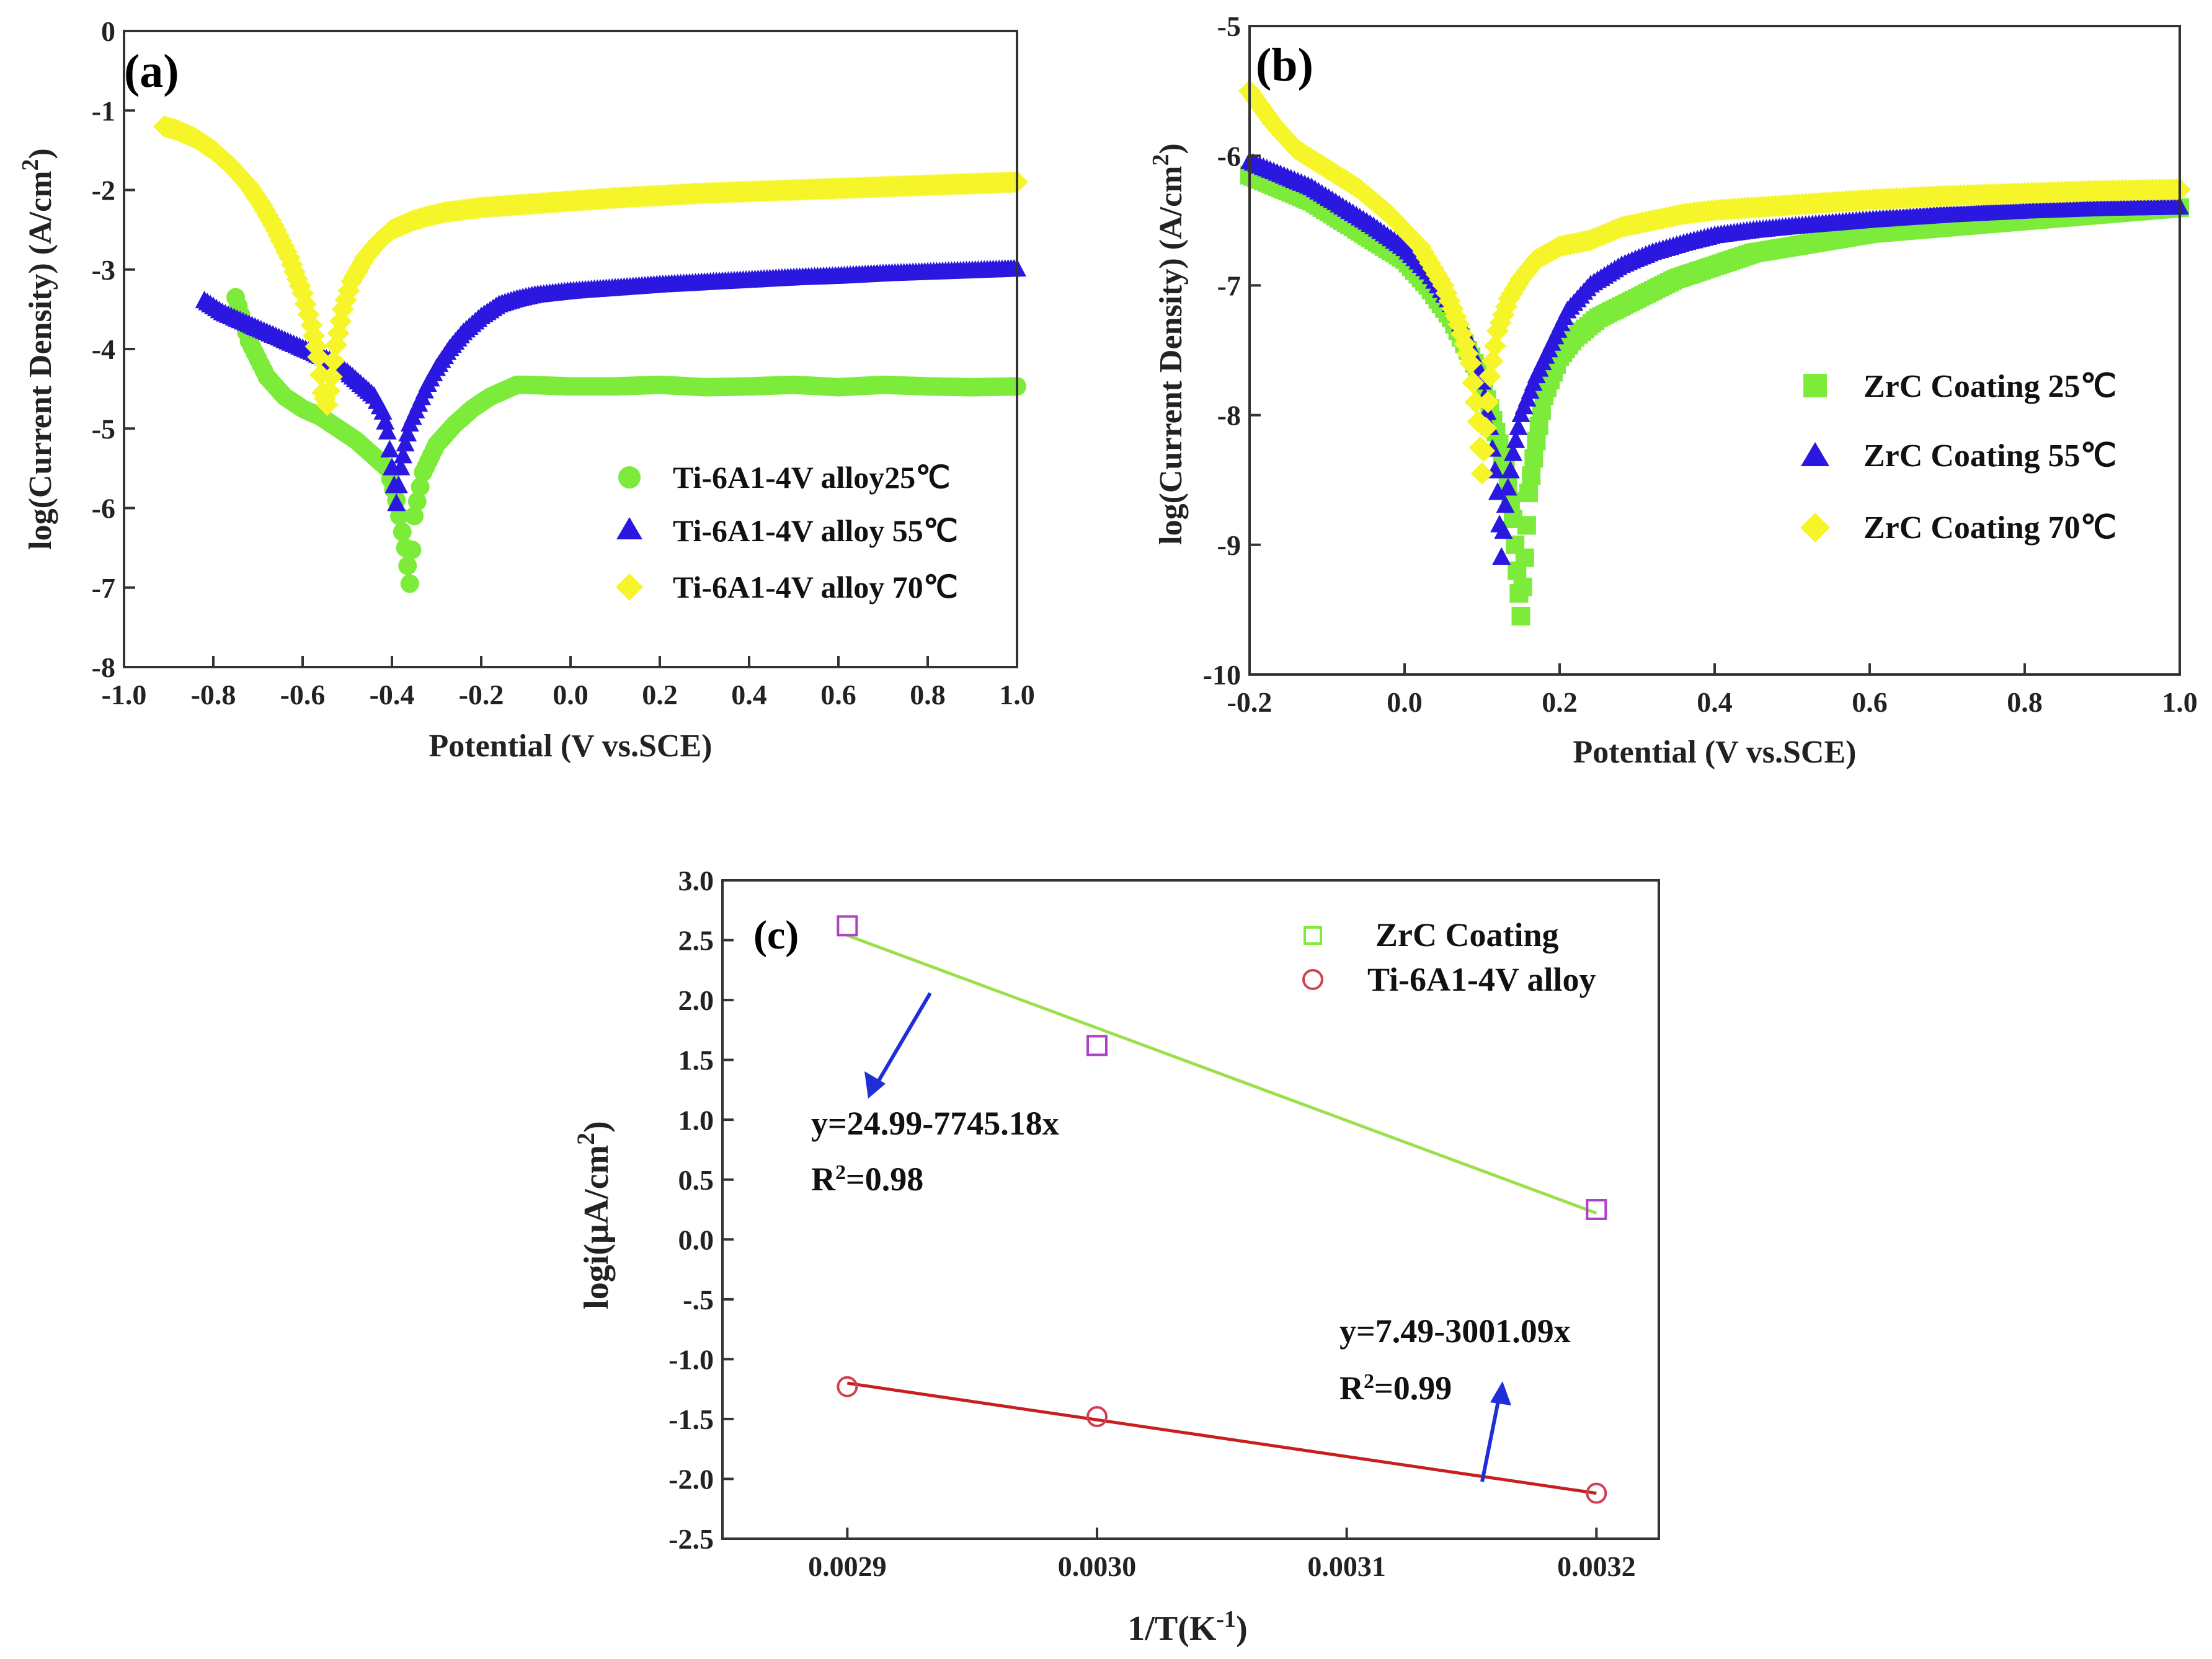 This screenshot has height=1659, width=2212. Describe the element at coordinates (696, 1180) in the screenshot. I see `c-ytick-label-5: 0.5` at that location.